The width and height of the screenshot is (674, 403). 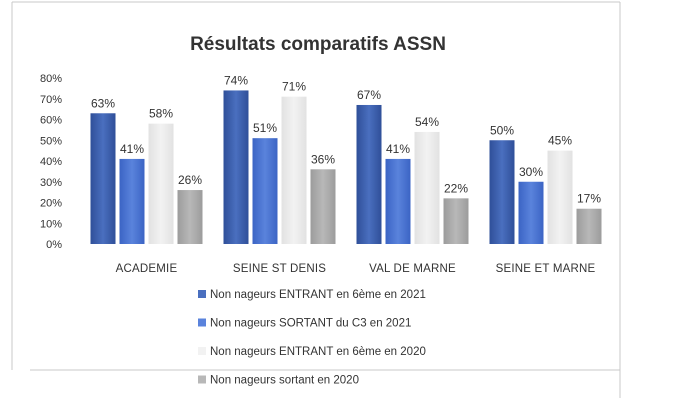 What do you see at coordinates (236, 80) in the screenshot?
I see `data-label: 74%` at bounding box center [236, 80].